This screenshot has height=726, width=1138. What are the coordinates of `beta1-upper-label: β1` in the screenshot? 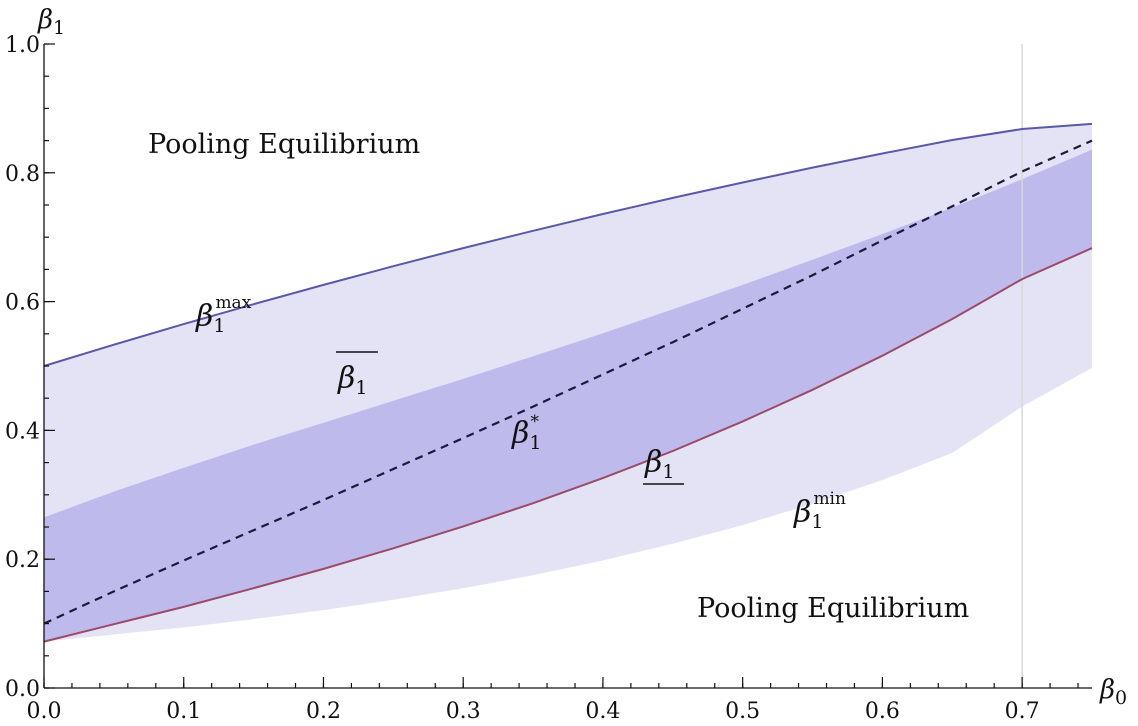 It's located at (357, 375).